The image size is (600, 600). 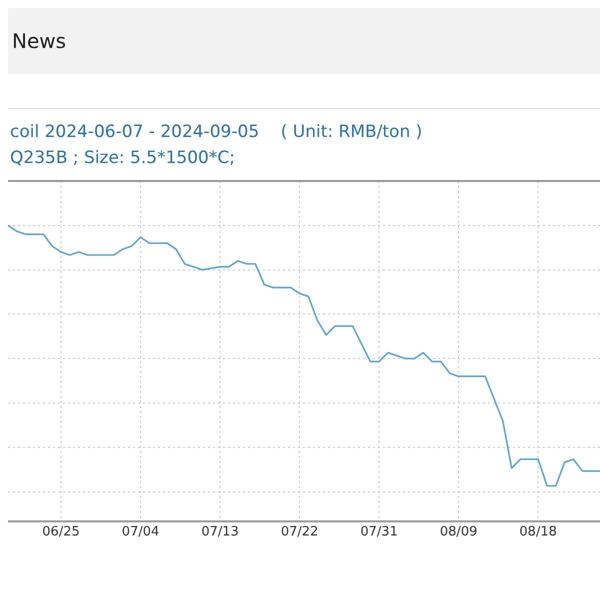 I want to click on x-tick-label: 07/13, so click(x=220, y=532).